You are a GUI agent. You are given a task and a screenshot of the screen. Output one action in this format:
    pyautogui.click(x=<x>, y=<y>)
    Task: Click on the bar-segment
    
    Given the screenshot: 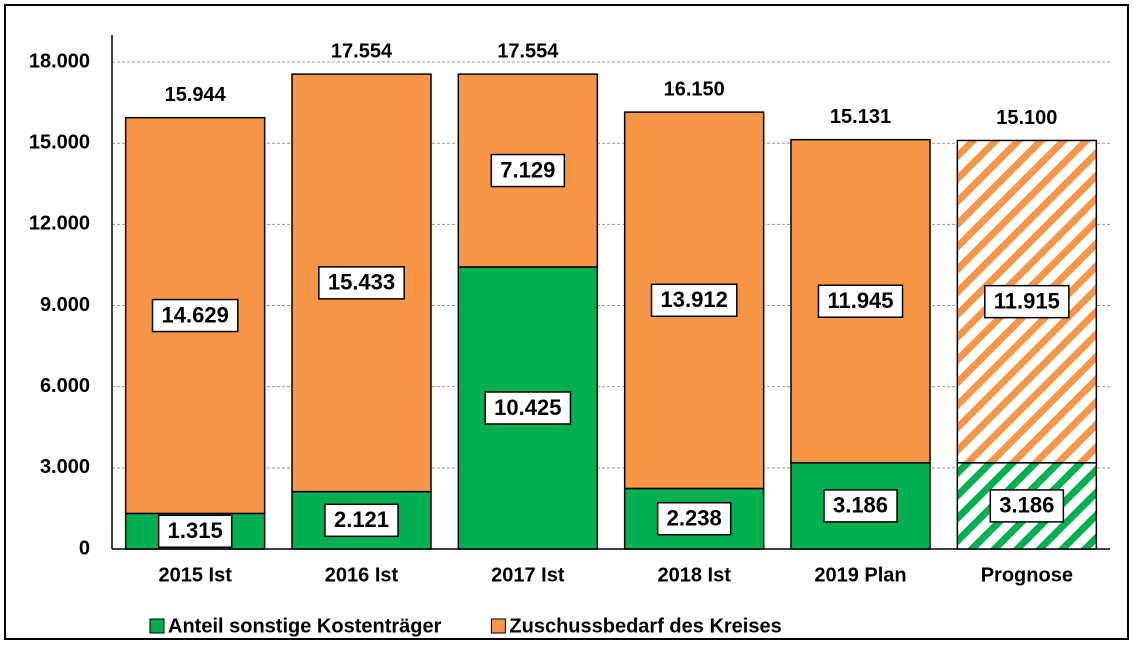 What is the action you would take?
    pyautogui.click(x=860, y=301)
    